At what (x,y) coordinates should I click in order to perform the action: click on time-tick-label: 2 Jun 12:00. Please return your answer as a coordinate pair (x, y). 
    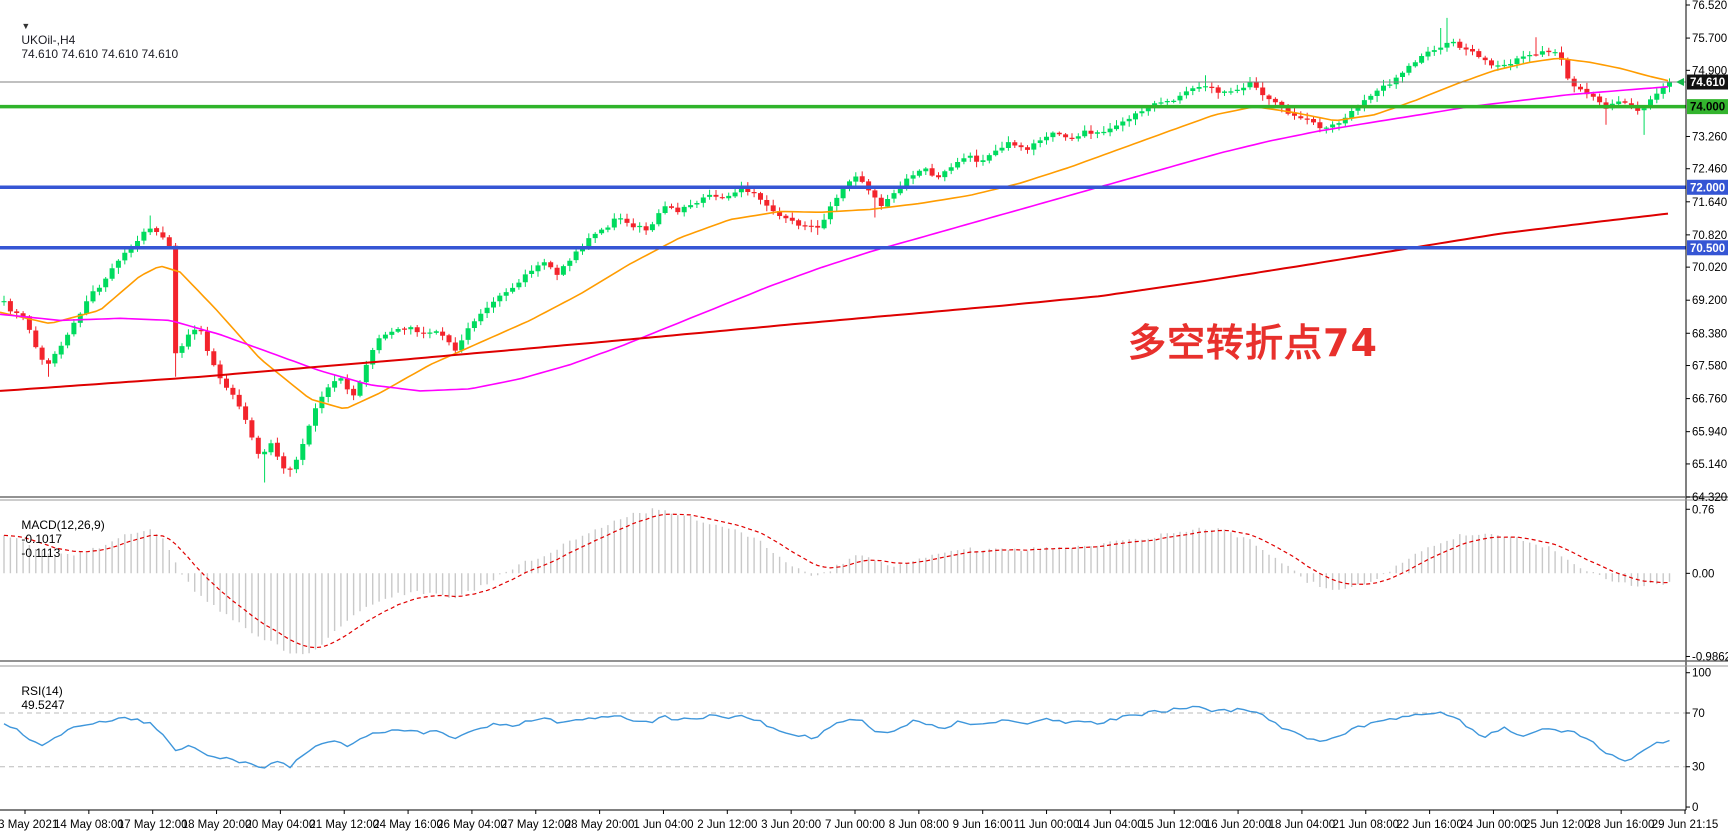
    Looking at the image, I should click on (727, 825).